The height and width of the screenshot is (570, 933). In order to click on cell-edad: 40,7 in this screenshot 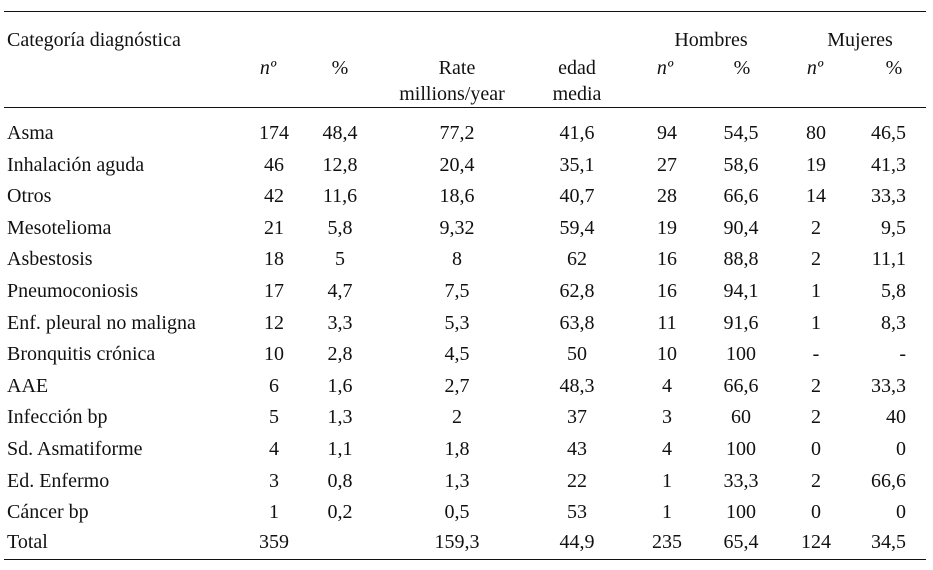, I will do `click(577, 196)`.